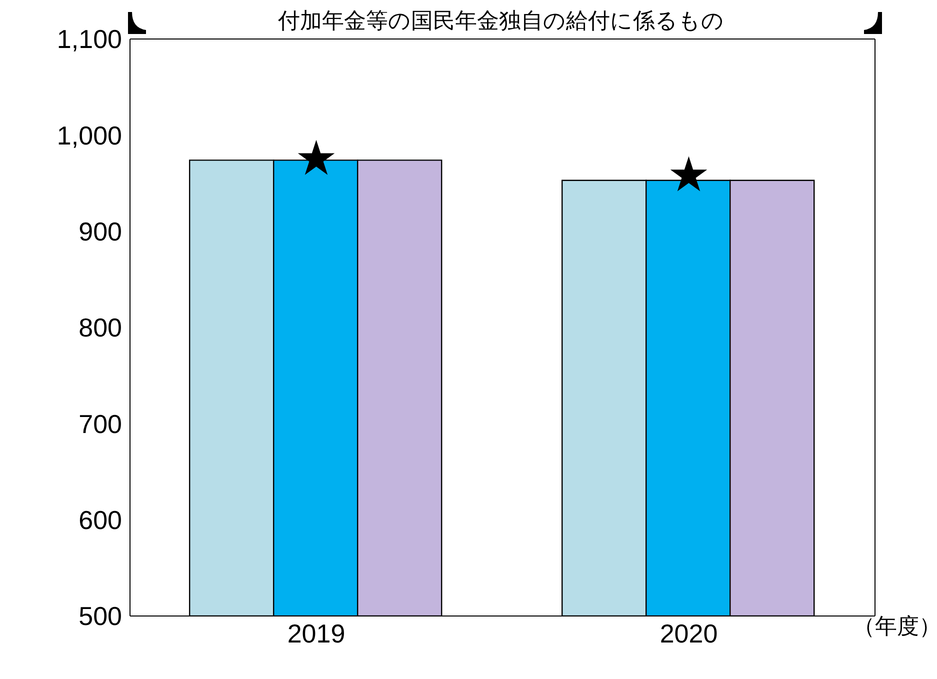 The height and width of the screenshot is (679, 937). I want to click on y-tick-label: 700, so click(100, 423).